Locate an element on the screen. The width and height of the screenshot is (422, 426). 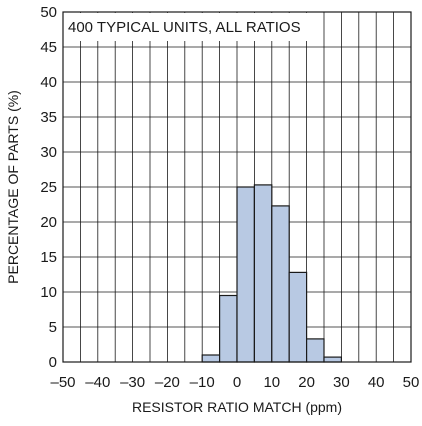
x-tick-label: 20 is located at coordinates (306, 382).